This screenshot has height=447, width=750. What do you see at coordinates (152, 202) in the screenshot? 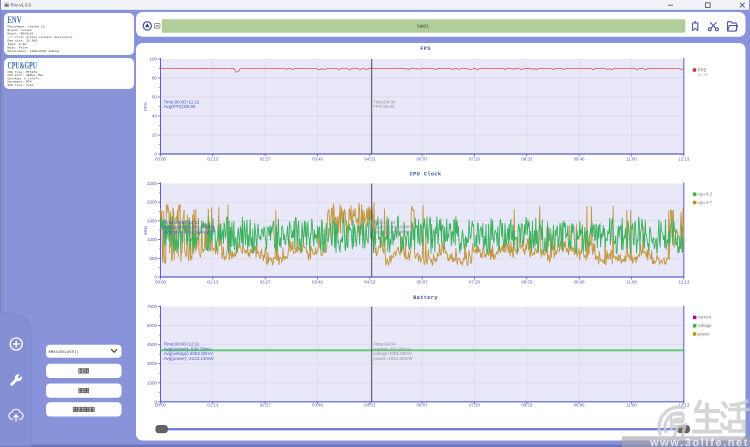
I see `svg-text: 2600` at bounding box center [152, 202].